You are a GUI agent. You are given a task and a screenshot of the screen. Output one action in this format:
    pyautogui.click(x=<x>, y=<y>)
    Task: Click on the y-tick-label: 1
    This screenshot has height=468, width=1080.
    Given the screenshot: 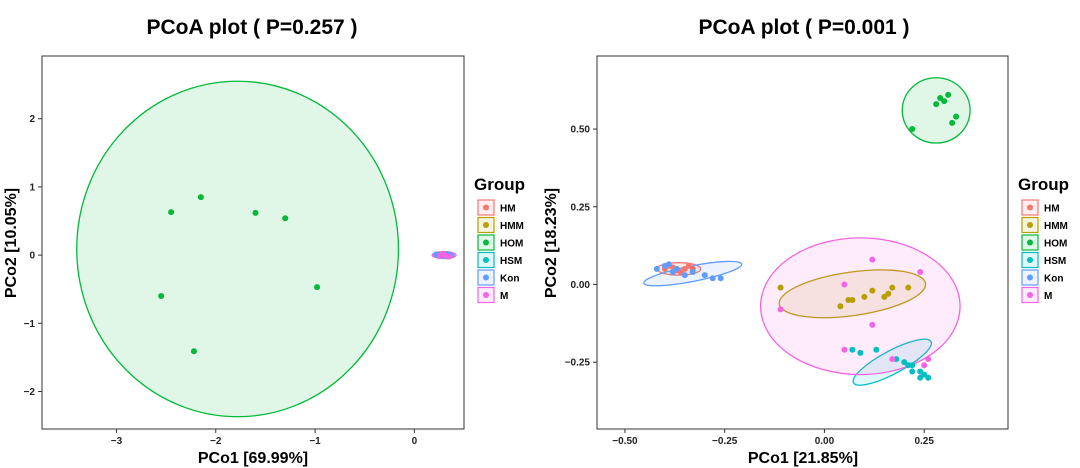 What is the action you would take?
    pyautogui.click(x=32, y=187)
    